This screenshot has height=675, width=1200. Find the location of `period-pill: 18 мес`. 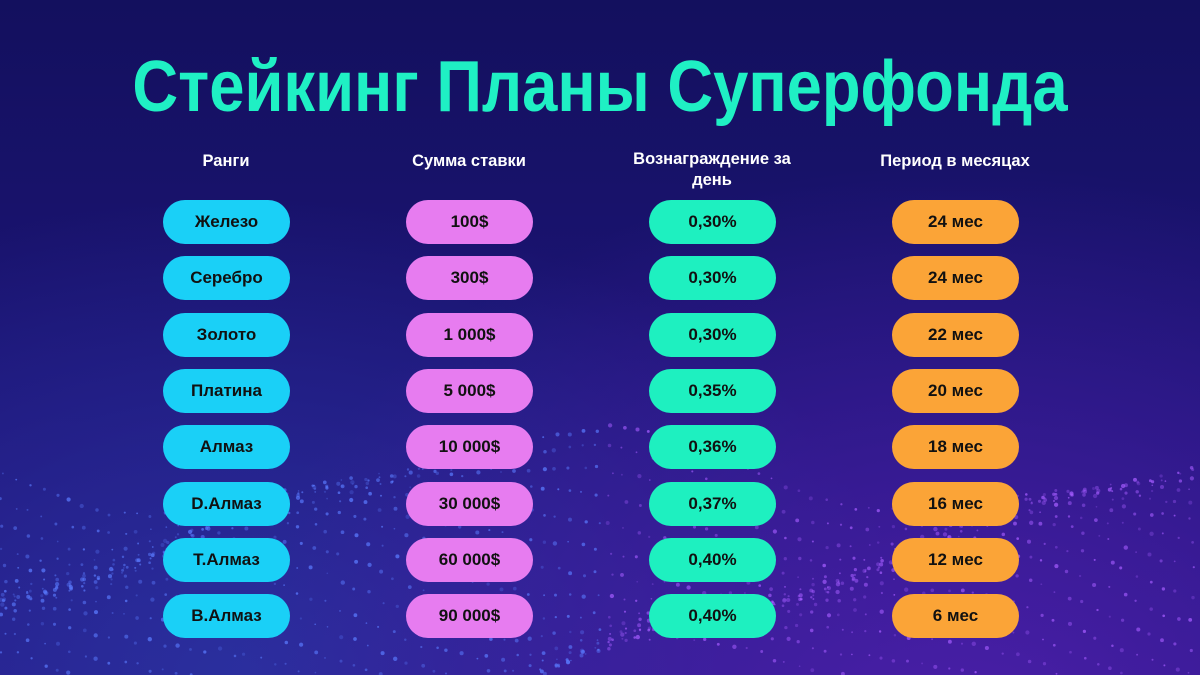

period-pill: 18 мес is located at coordinates (955, 447).